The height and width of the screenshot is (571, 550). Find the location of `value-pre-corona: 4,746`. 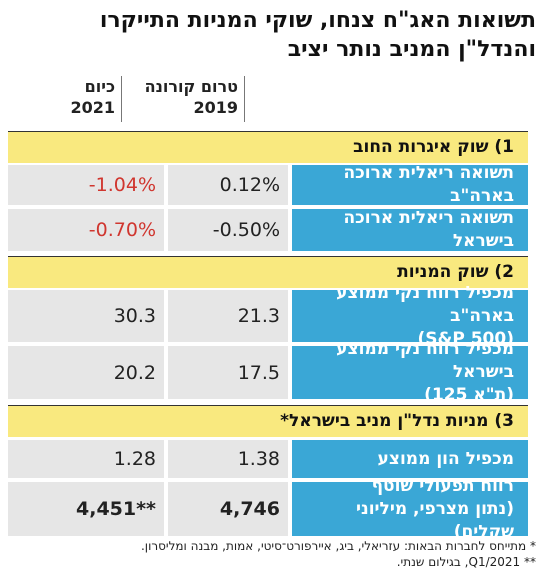

value-pre-corona: 4,746 is located at coordinates (228, 509).